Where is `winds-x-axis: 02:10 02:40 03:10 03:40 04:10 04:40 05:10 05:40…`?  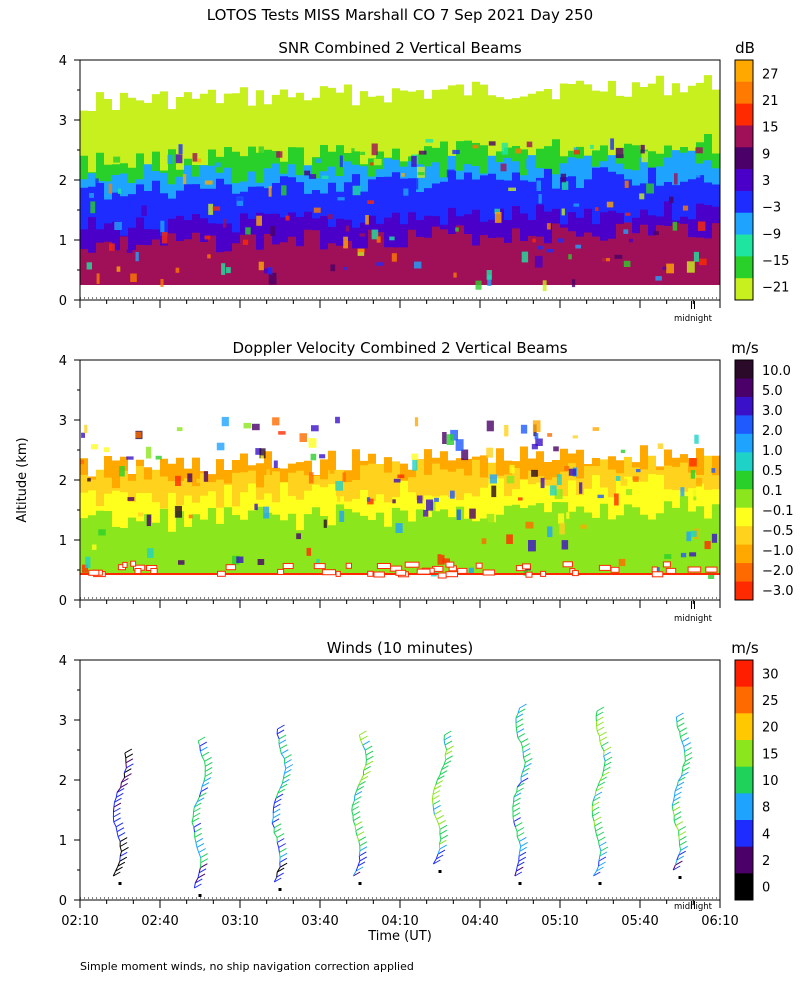 winds-x-axis: 02:10 02:40 03:10 03:40 04:10 04:40 05:10 05:40… is located at coordinates (400, 913).